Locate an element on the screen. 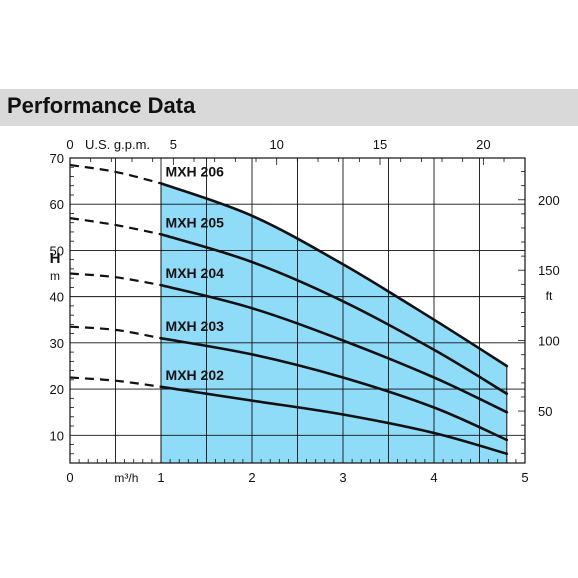  x-tick-label: 1 is located at coordinates (160, 477).